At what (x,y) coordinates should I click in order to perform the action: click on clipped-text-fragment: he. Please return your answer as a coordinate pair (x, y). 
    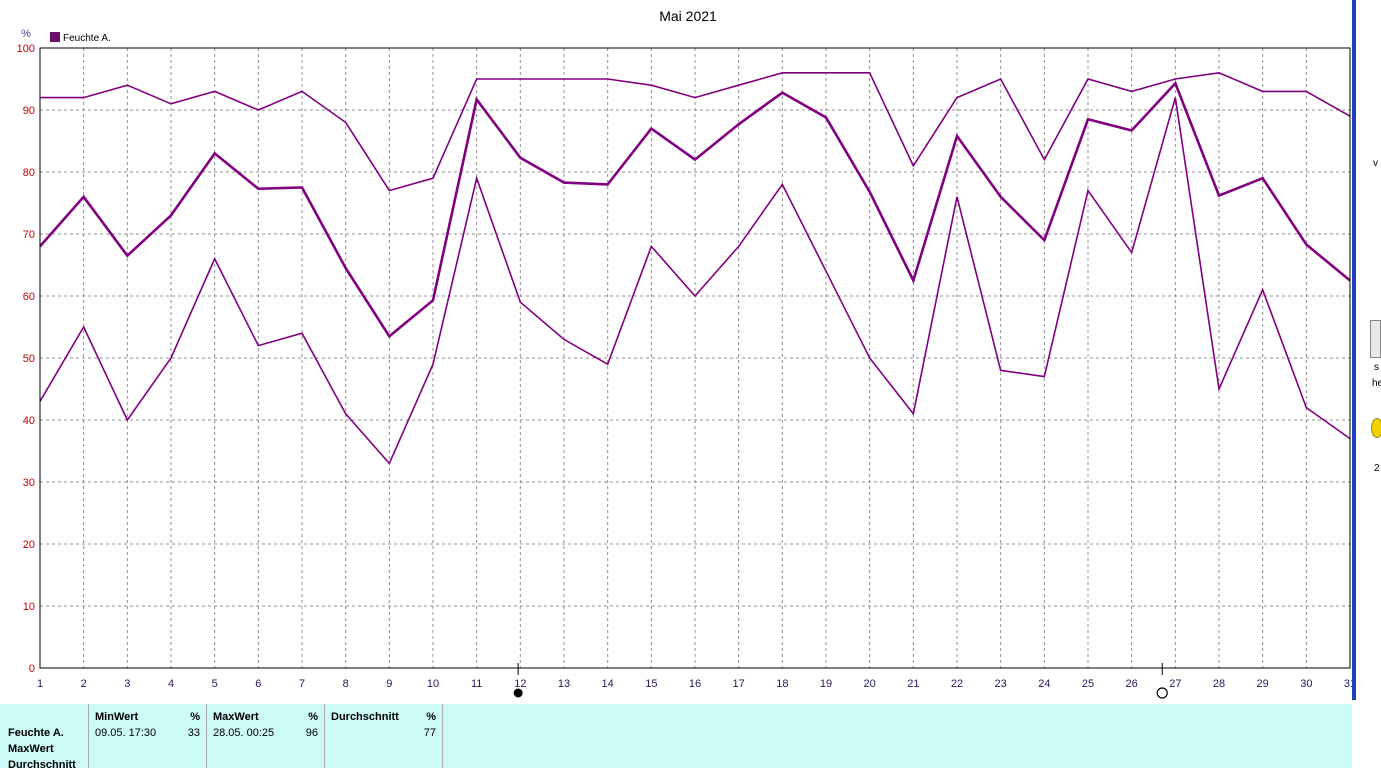
    Looking at the image, I should click on (1376, 383).